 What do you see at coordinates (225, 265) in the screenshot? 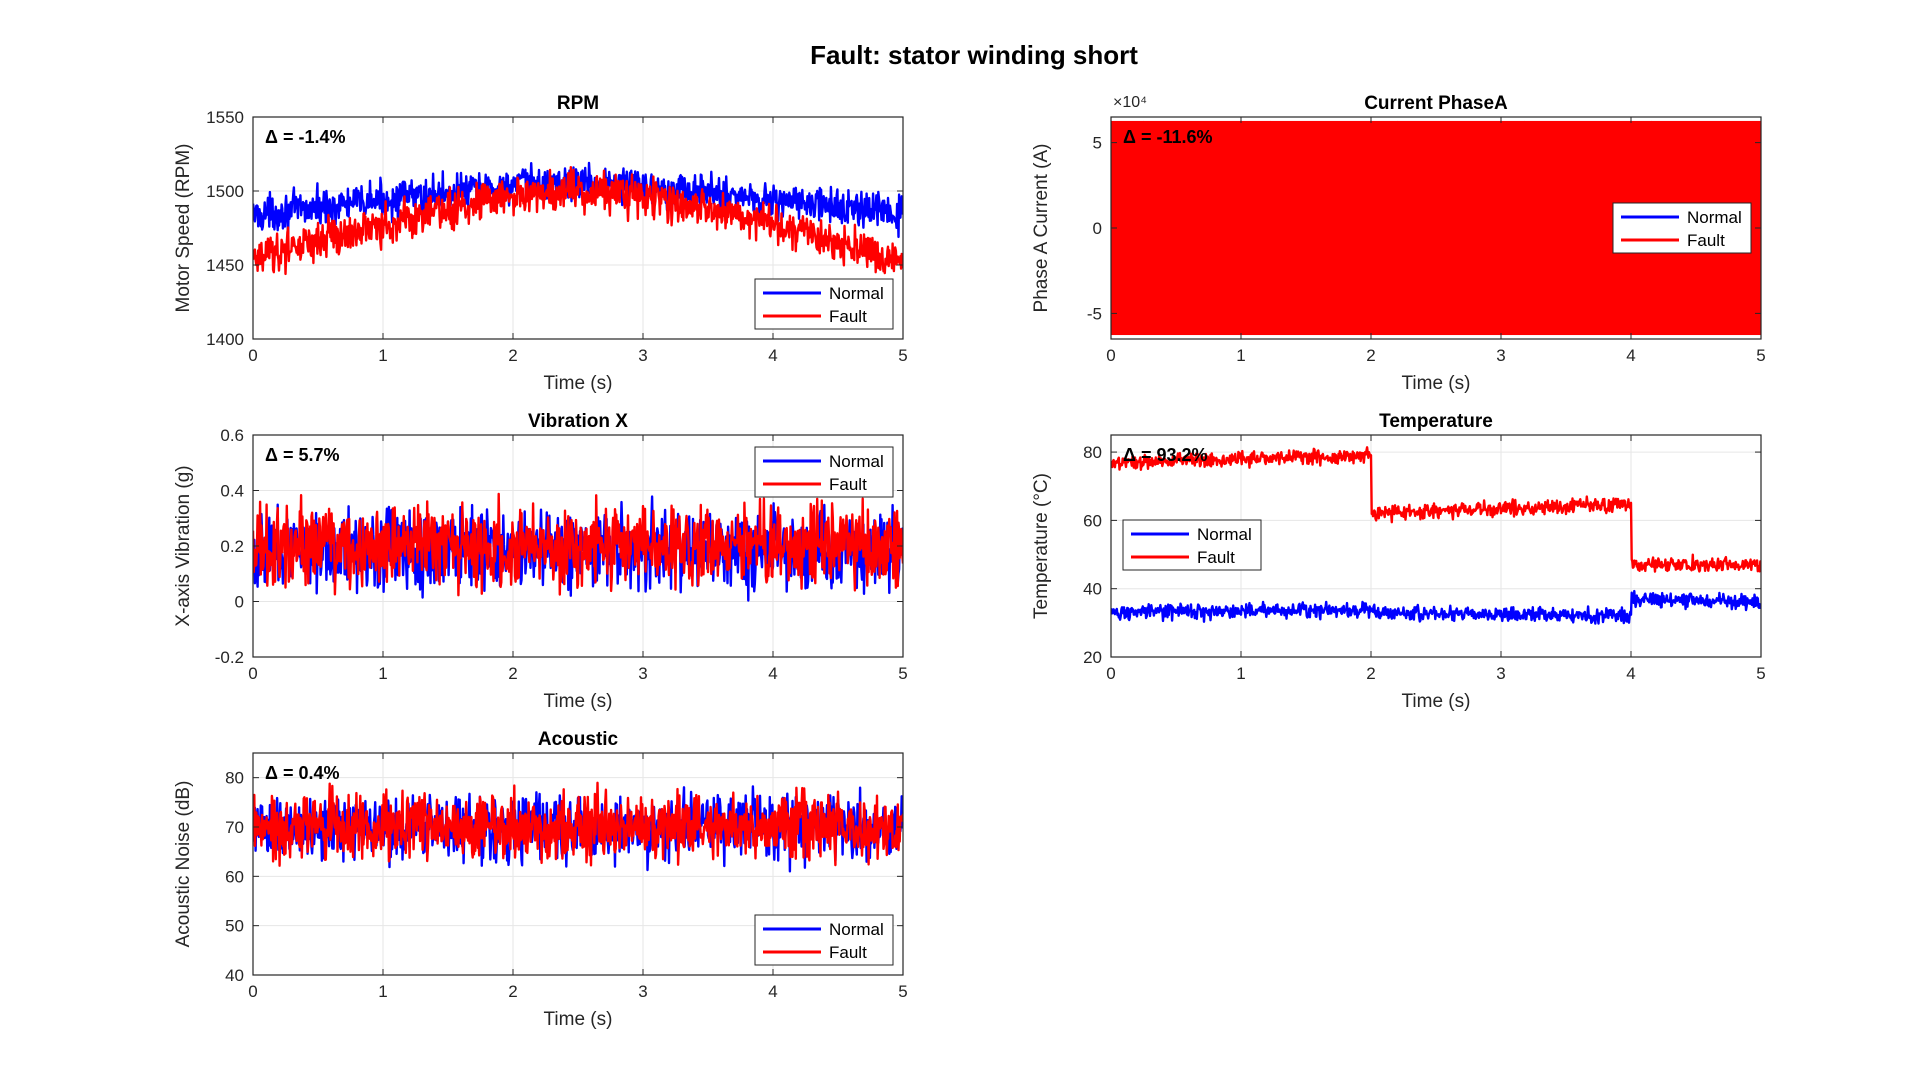
I see `y-tick-label: 1450` at bounding box center [225, 265].